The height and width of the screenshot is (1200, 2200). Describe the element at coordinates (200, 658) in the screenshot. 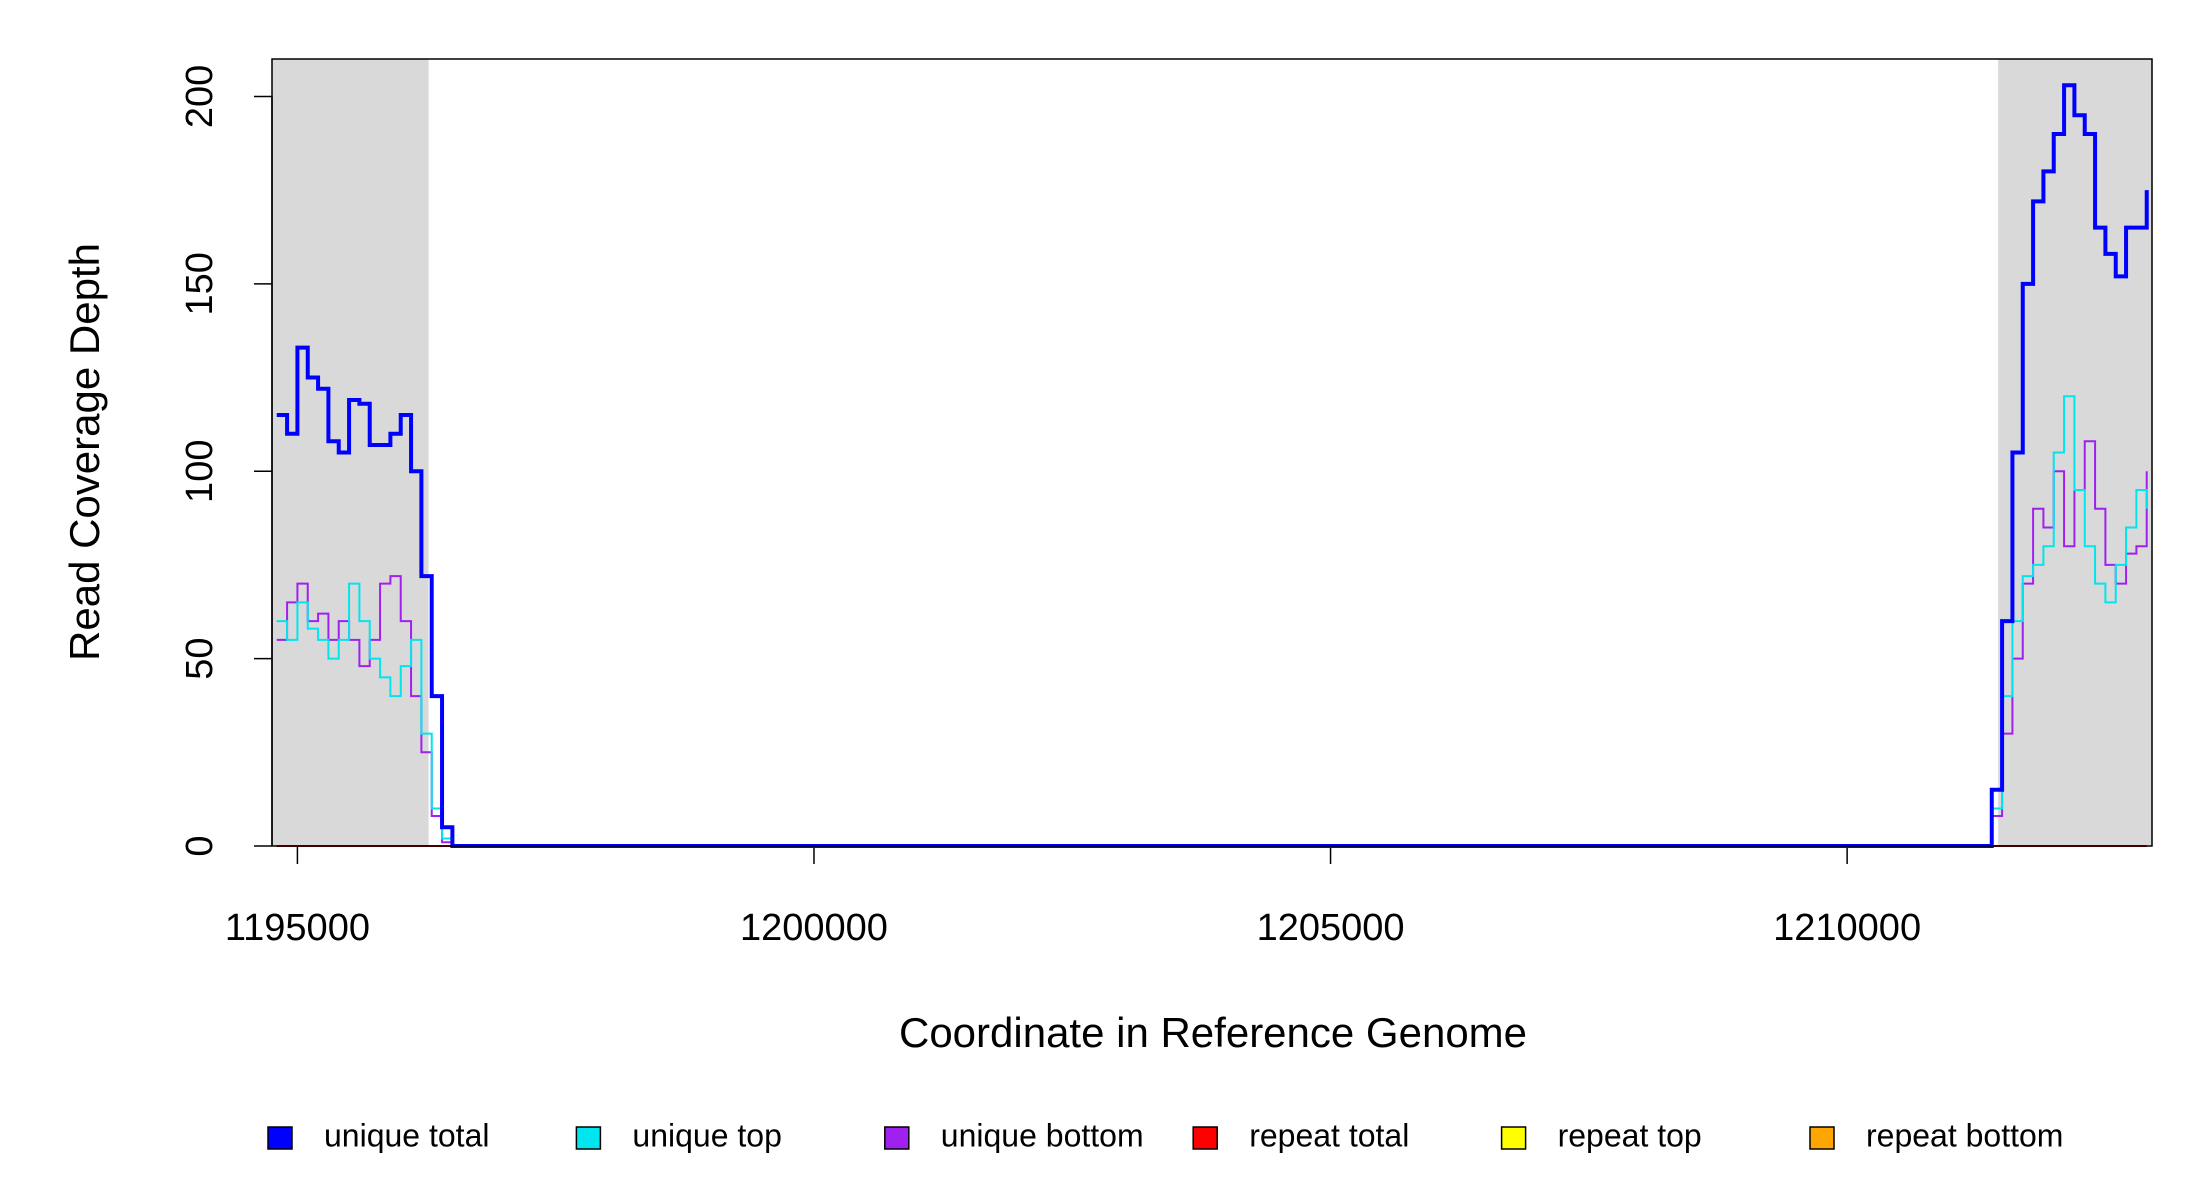

I see `y-tick-label: 50` at that location.